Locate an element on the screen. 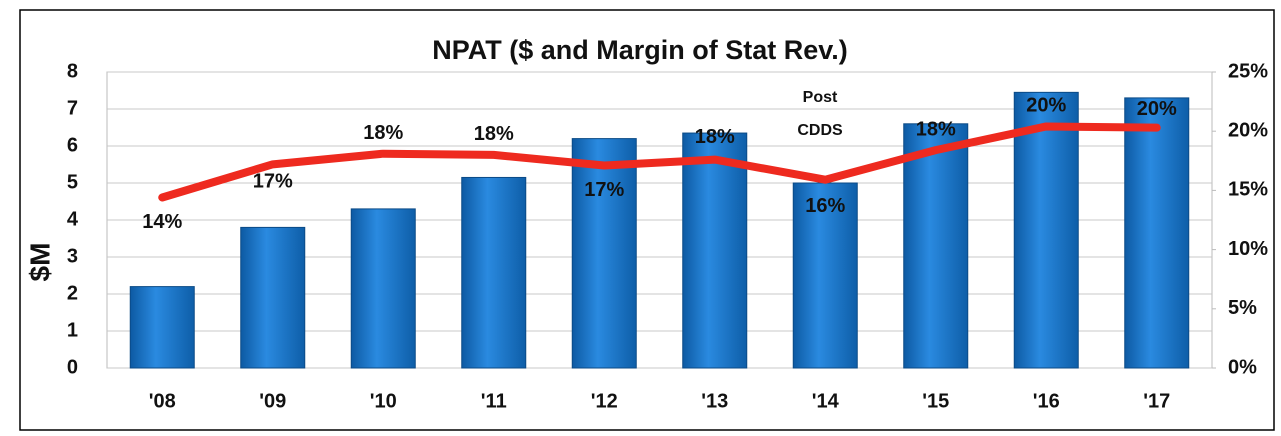 The image size is (1281, 436). chart-title: NPAT ($ and Margin of Stat Rev.) is located at coordinates (640, 50).